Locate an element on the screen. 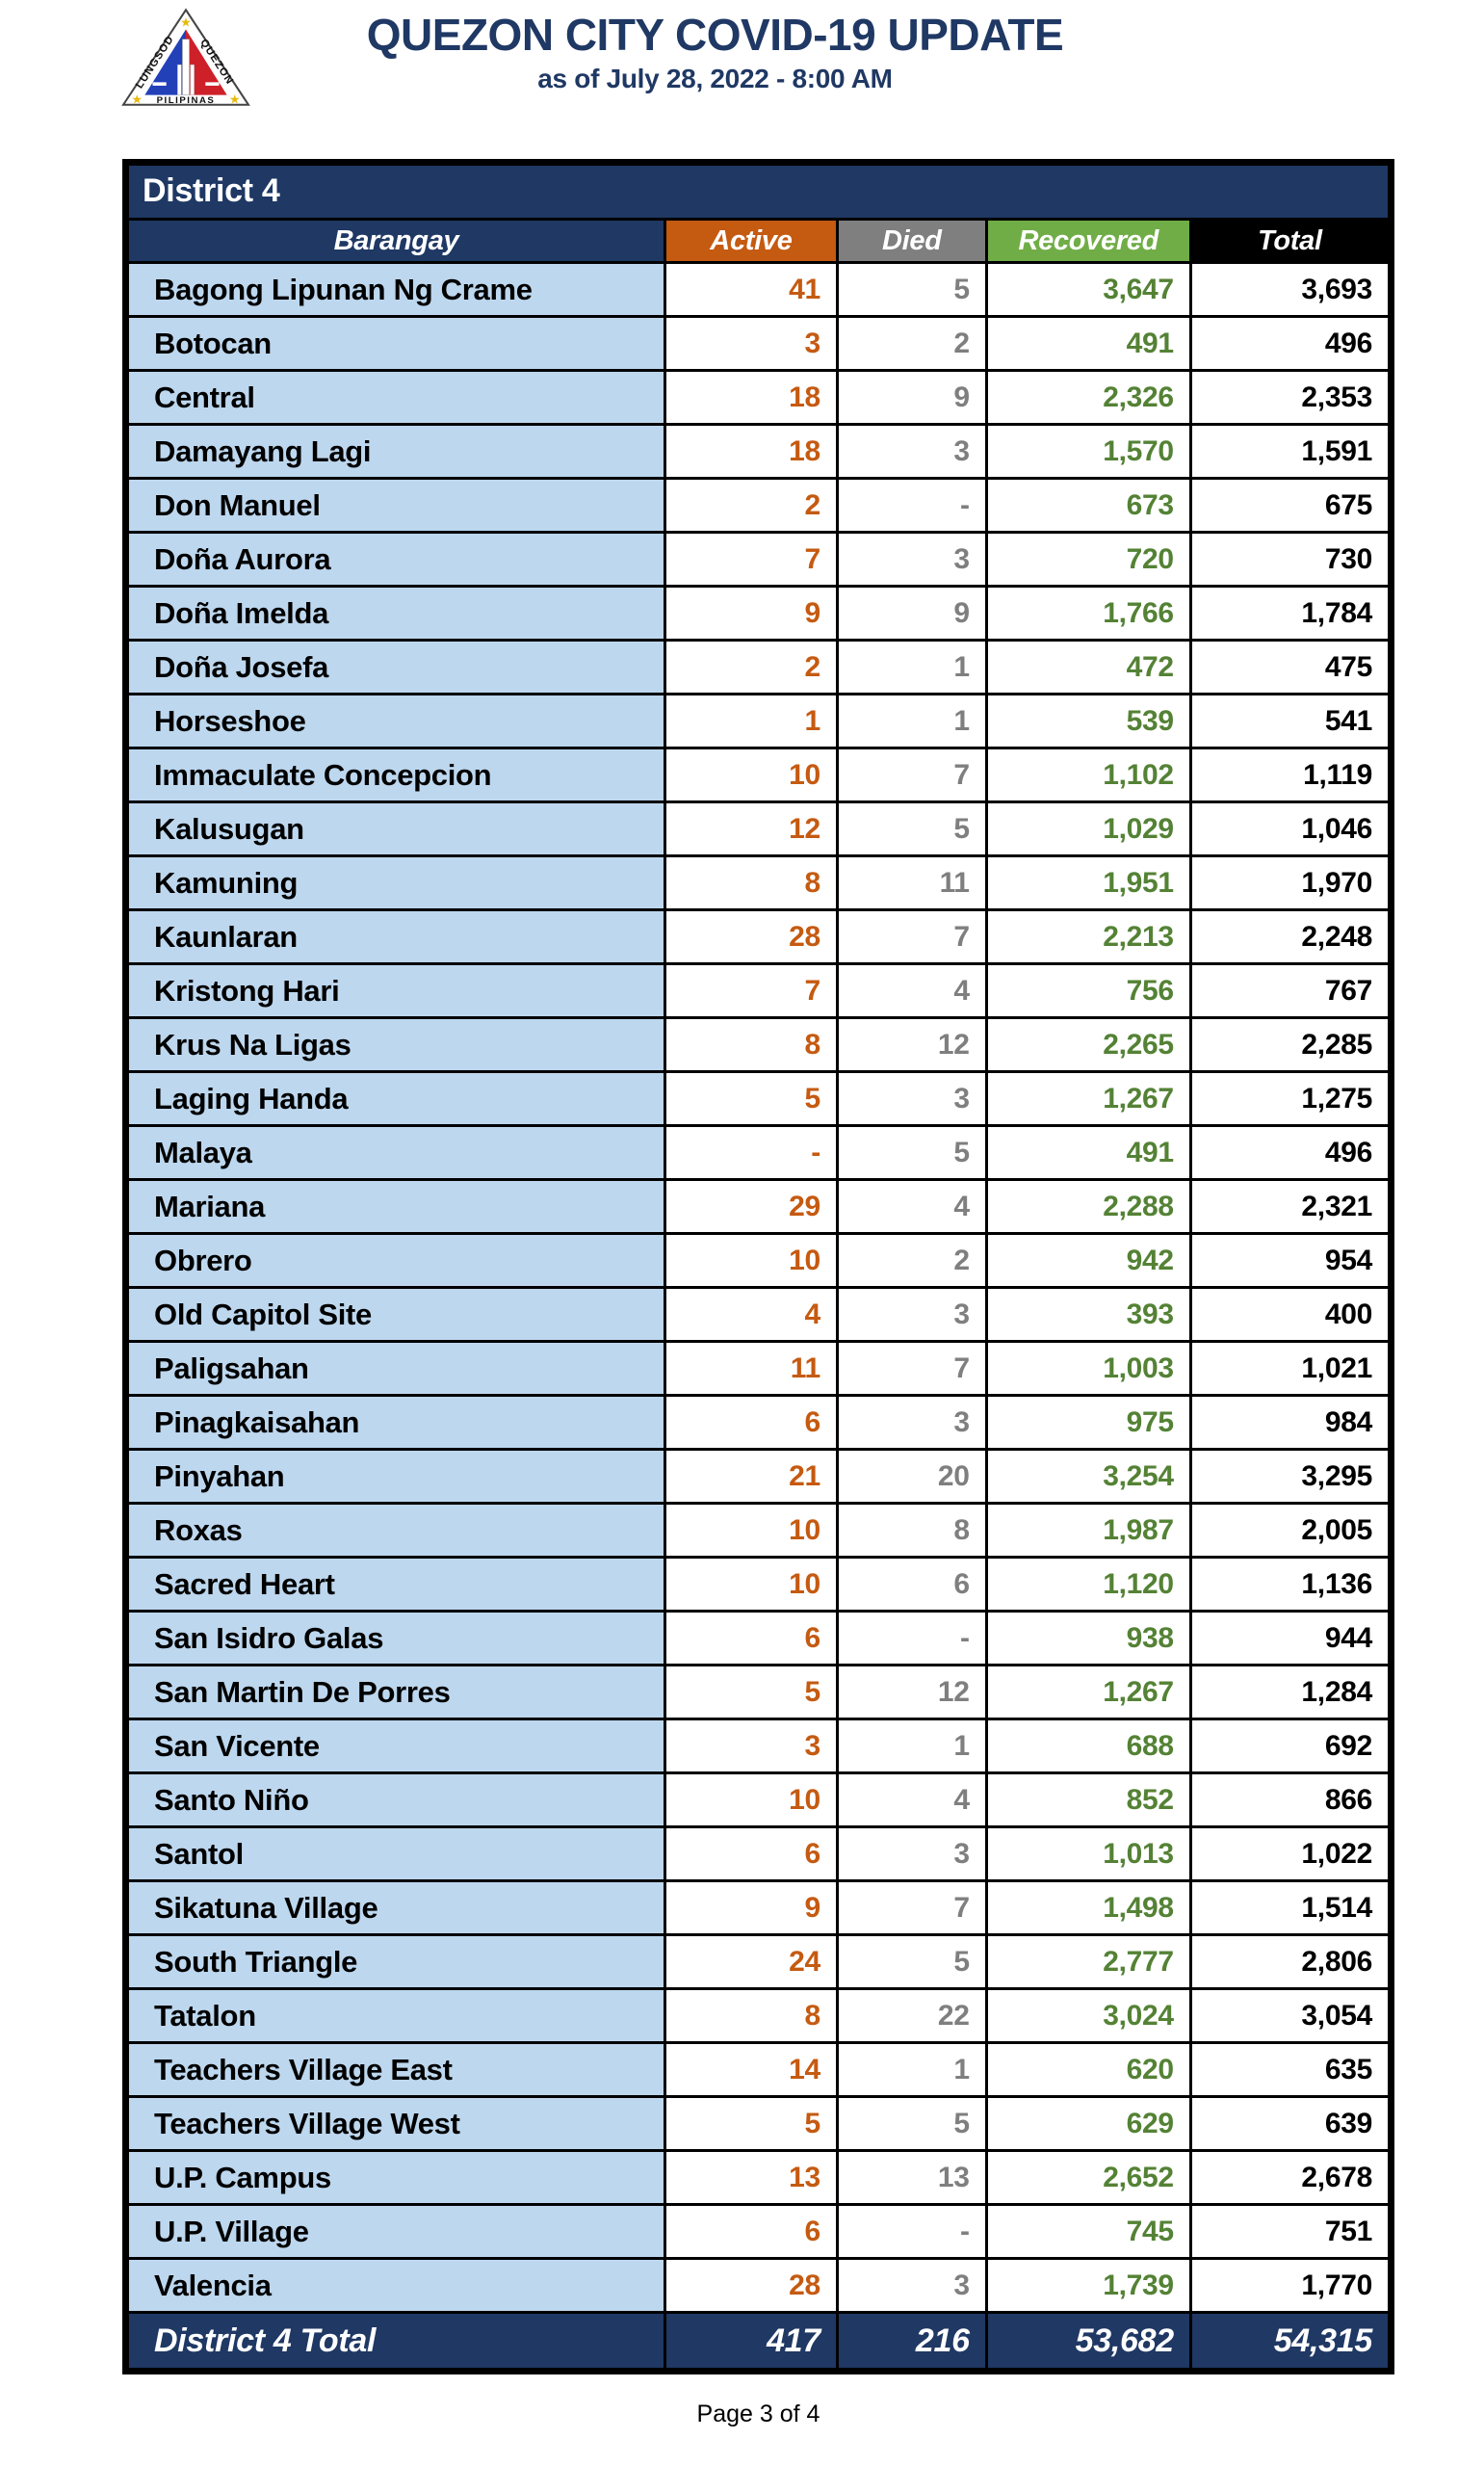  column-header-barangay: Barangay is located at coordinates (395, 241).